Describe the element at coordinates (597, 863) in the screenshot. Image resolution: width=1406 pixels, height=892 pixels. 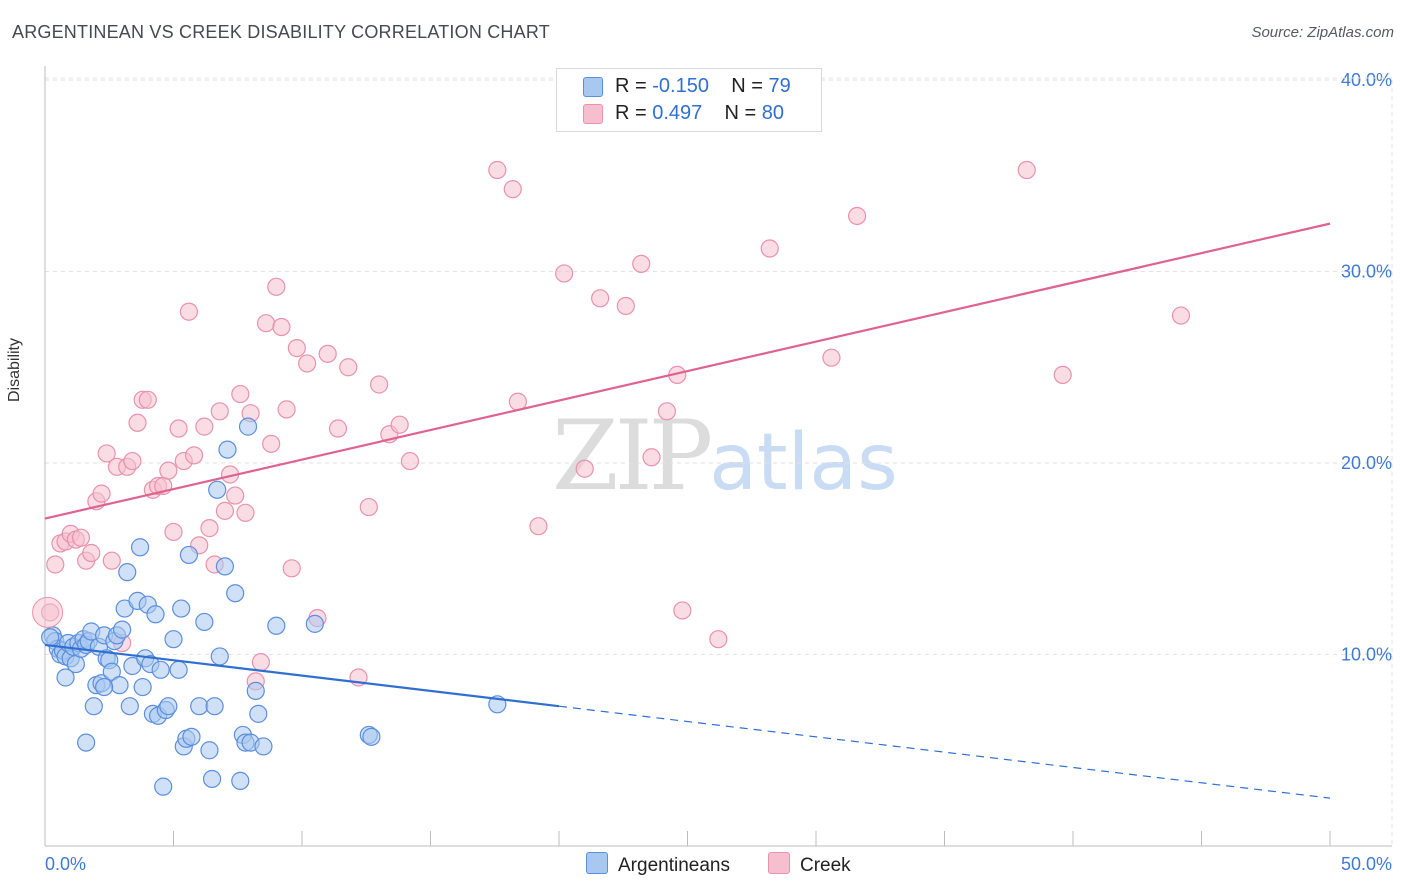
I see `bottom-legend-swatch-blue` at that location.